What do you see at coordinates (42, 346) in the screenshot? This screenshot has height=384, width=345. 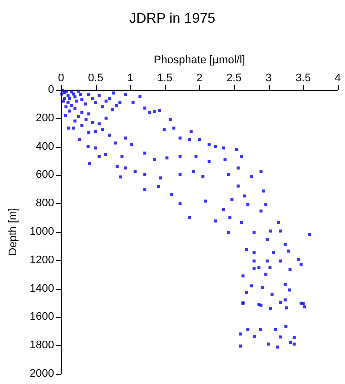 I see `y-tick-label: 1800` at bounding box center [42, 346].